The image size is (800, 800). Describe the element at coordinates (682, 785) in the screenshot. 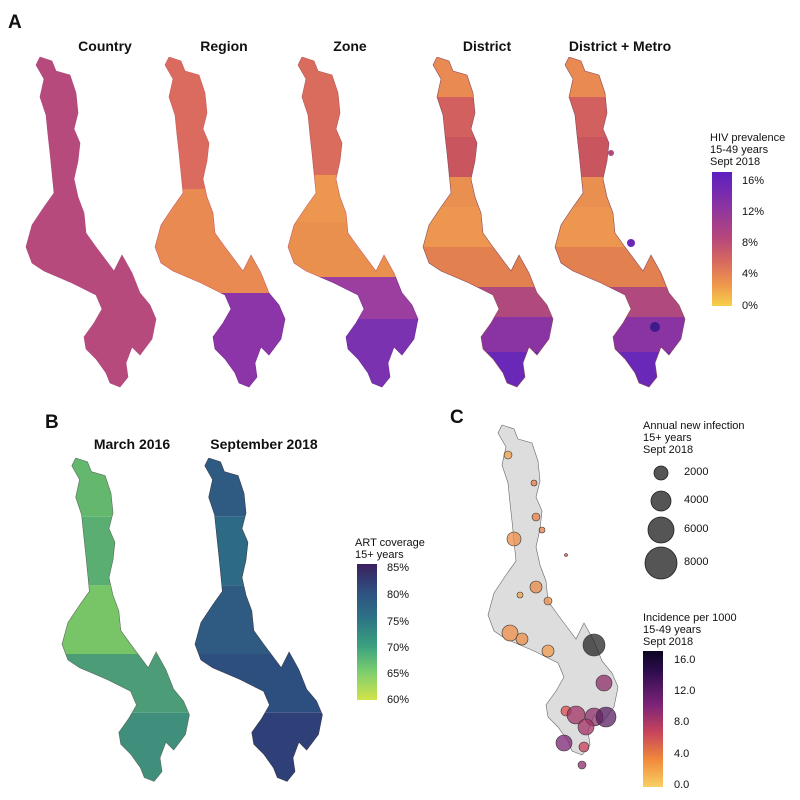

I see `incidence-tick: 0.0` at that location.